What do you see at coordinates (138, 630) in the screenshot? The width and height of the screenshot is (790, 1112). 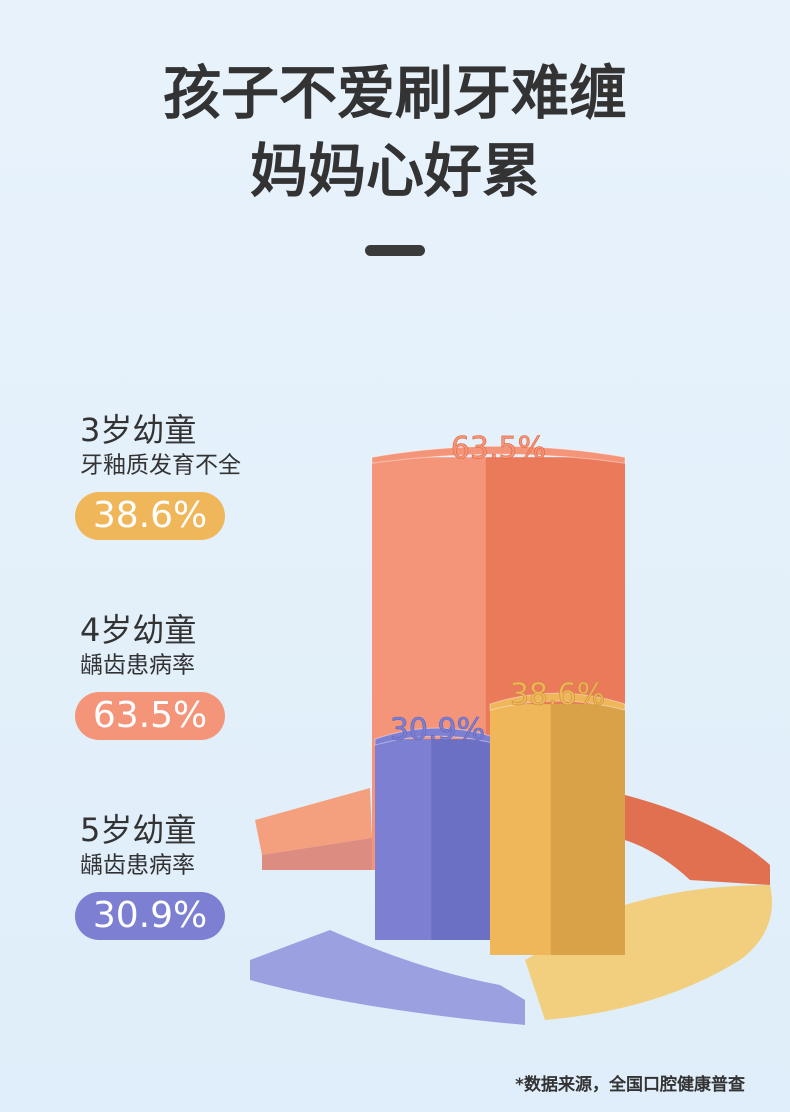 I see `category-label: 4岁幼童` at bounding box center [138, 630].